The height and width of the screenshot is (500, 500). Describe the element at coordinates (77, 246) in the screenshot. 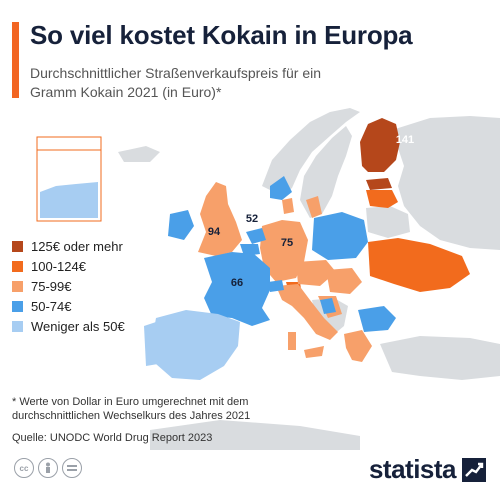

I see `legend-label: 125€ oder mehr` at that location.